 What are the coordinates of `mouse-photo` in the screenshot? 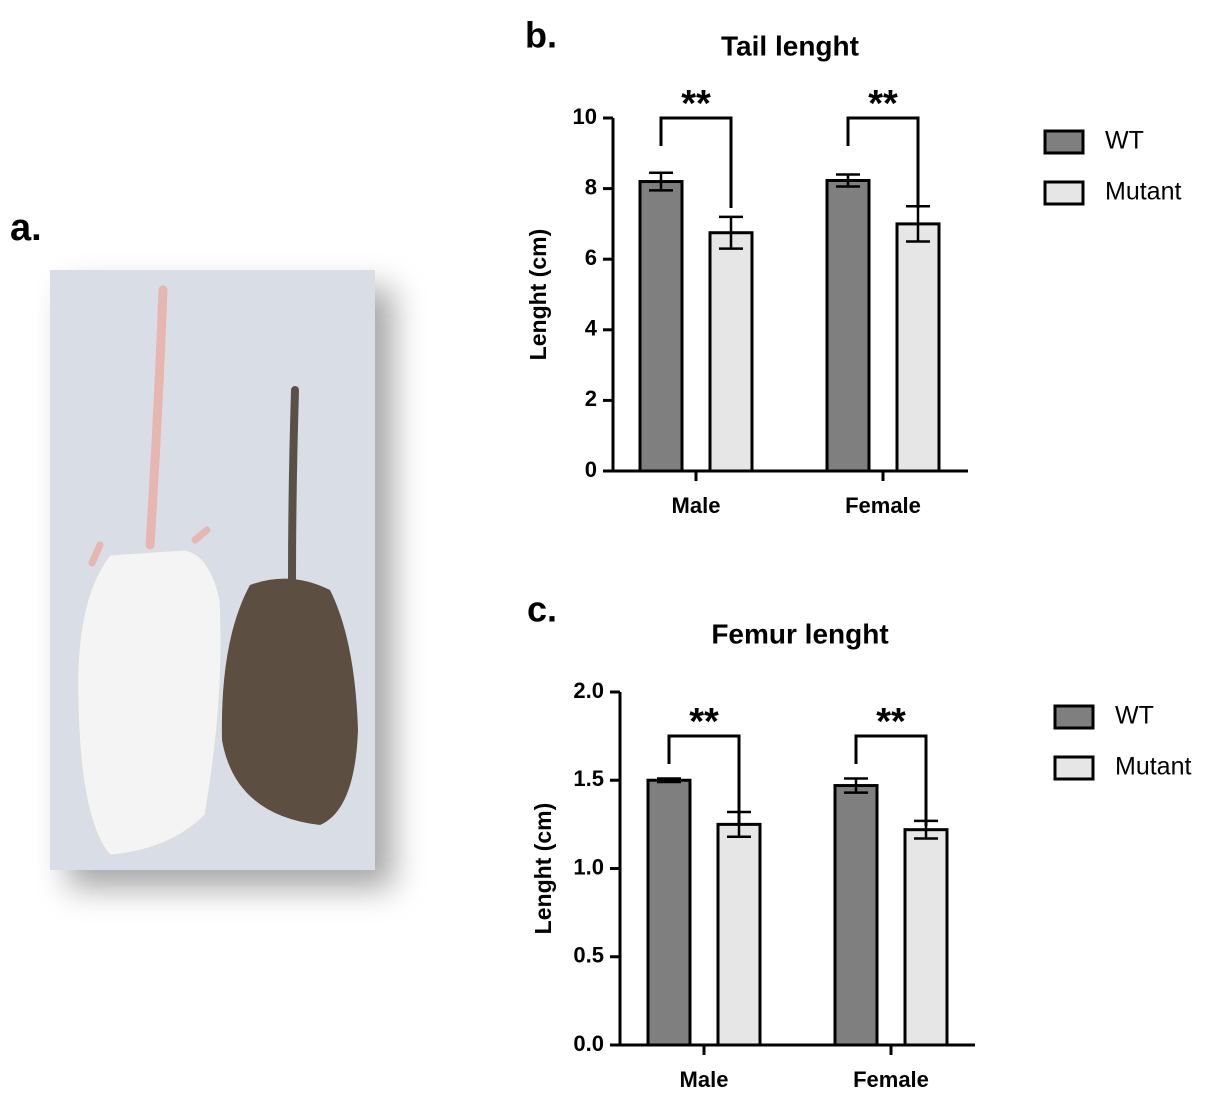 It's located at (212, 570).